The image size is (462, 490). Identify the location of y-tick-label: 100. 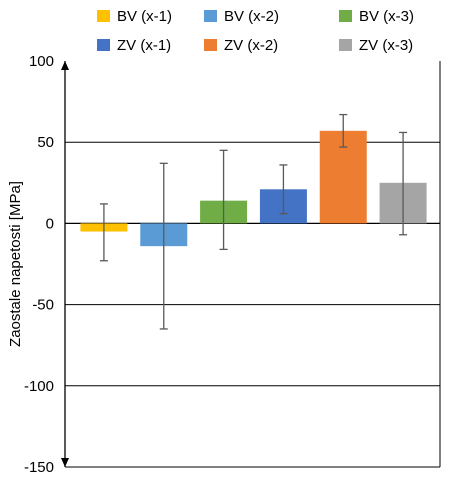
(41, 61).